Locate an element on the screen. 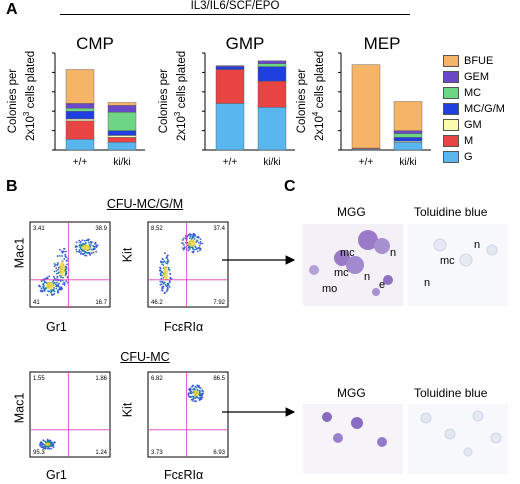 The image size is (520, 484). legend-item: M is located at coordinates (474, 141).